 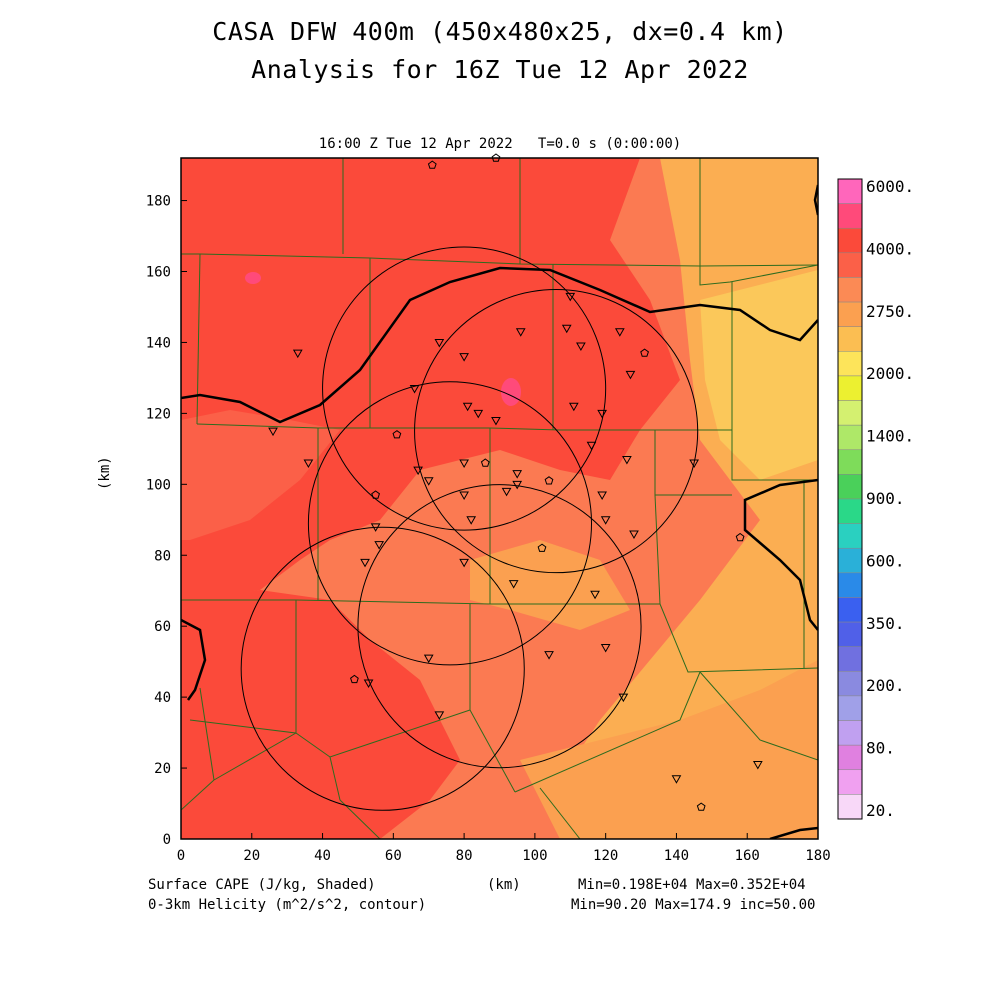 What do you see at coordinates (890, 248) in the screenshot?
I see `colorbar-label: 4000.` at bounding box center [890, 248].